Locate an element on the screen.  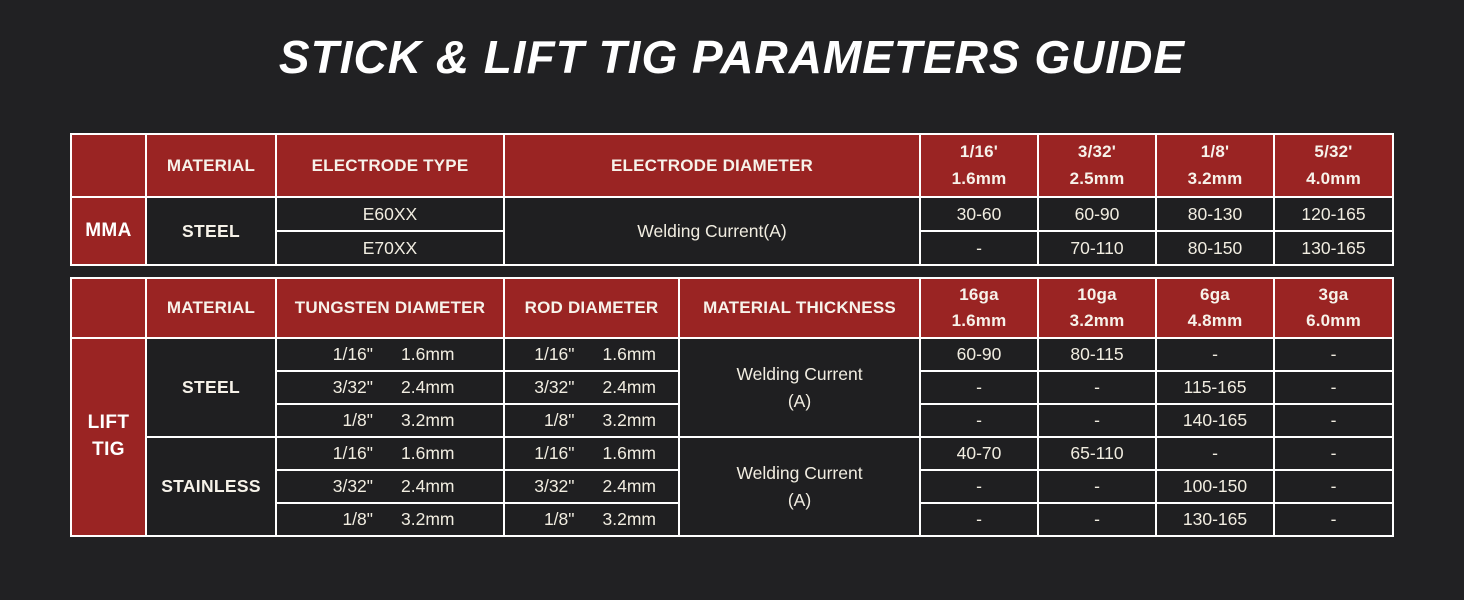
mma-header-material: MATERIAL is located at coordinates (211, 165).